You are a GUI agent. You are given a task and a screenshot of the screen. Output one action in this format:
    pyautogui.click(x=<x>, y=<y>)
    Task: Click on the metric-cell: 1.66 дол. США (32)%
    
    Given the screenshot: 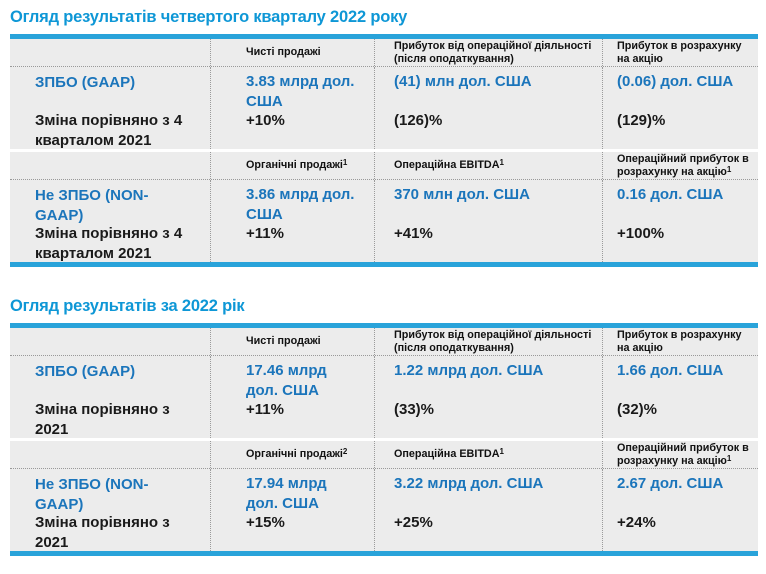 What is the action you would take?
    pyautogui.click(x=680, y=397)
    